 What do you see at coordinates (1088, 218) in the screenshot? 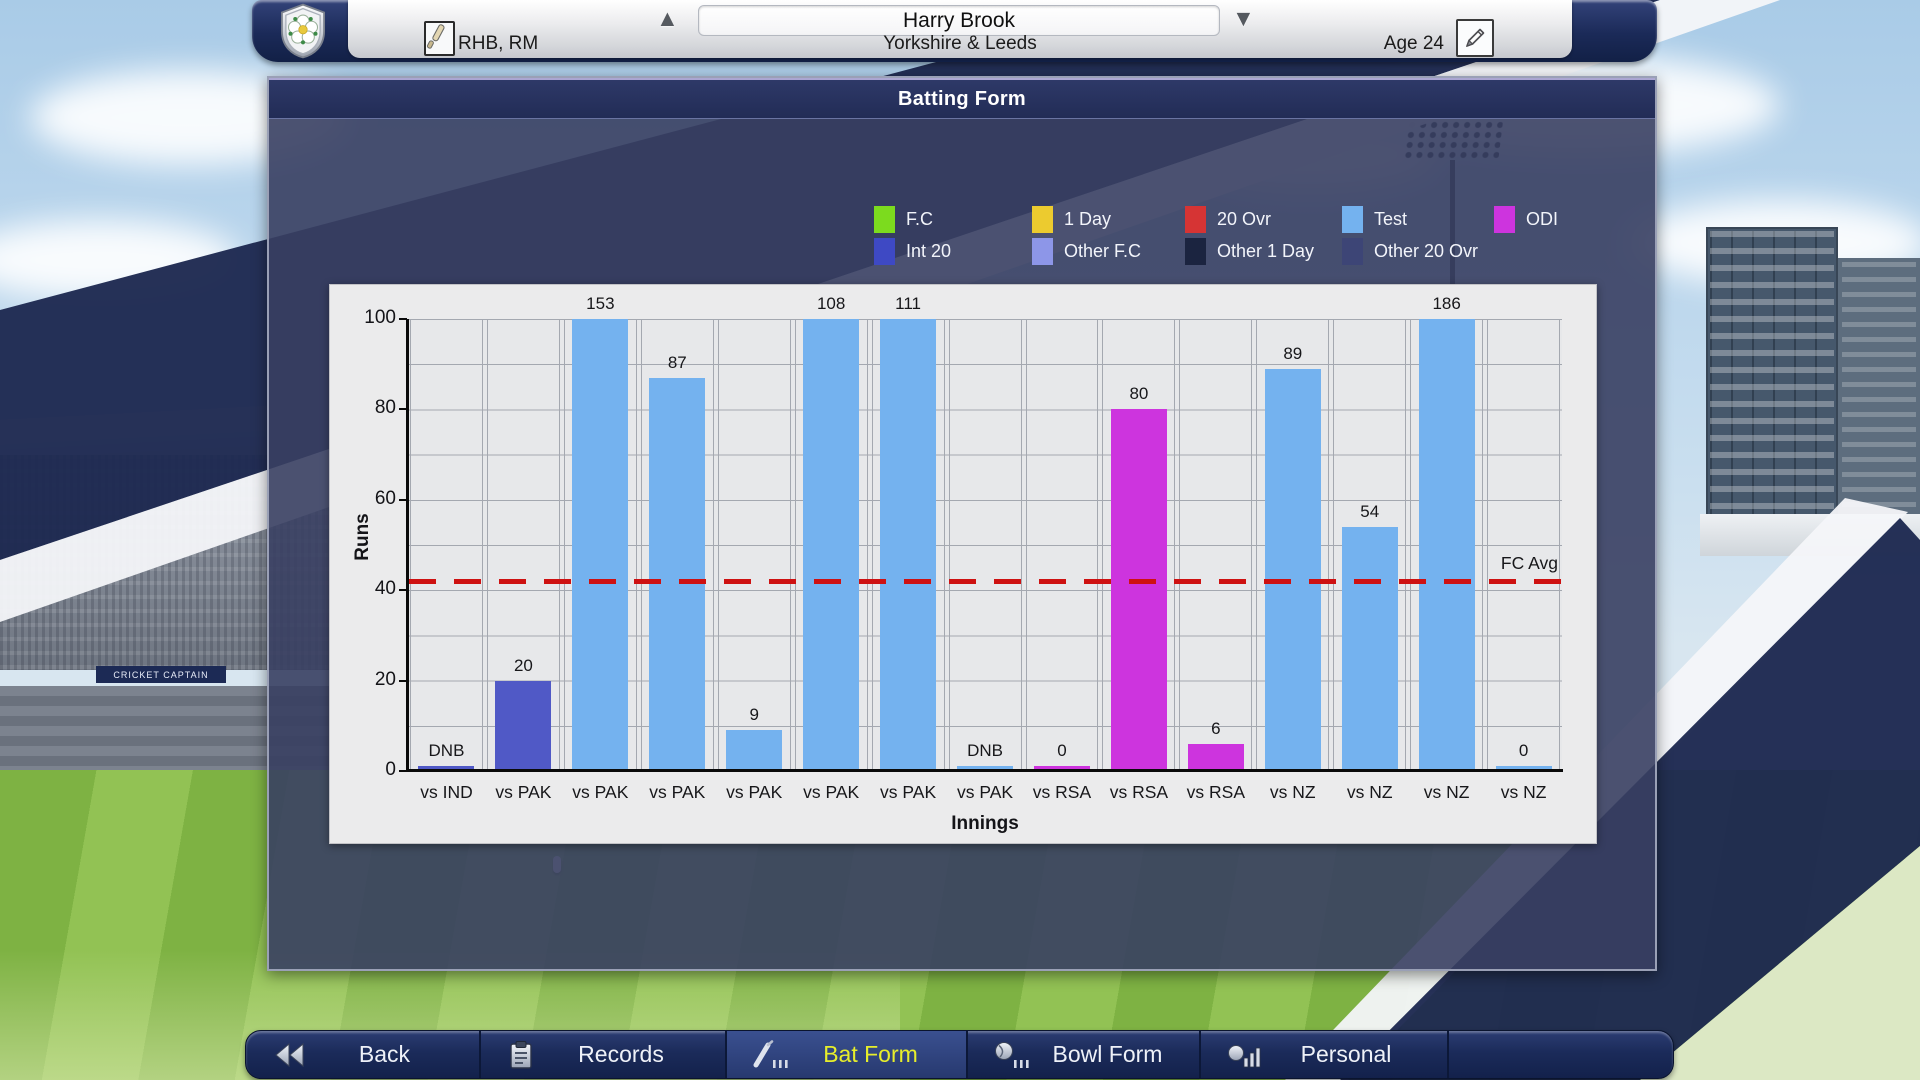
I see `legend-label: 1 Day` at bounding box center [1088, 218].